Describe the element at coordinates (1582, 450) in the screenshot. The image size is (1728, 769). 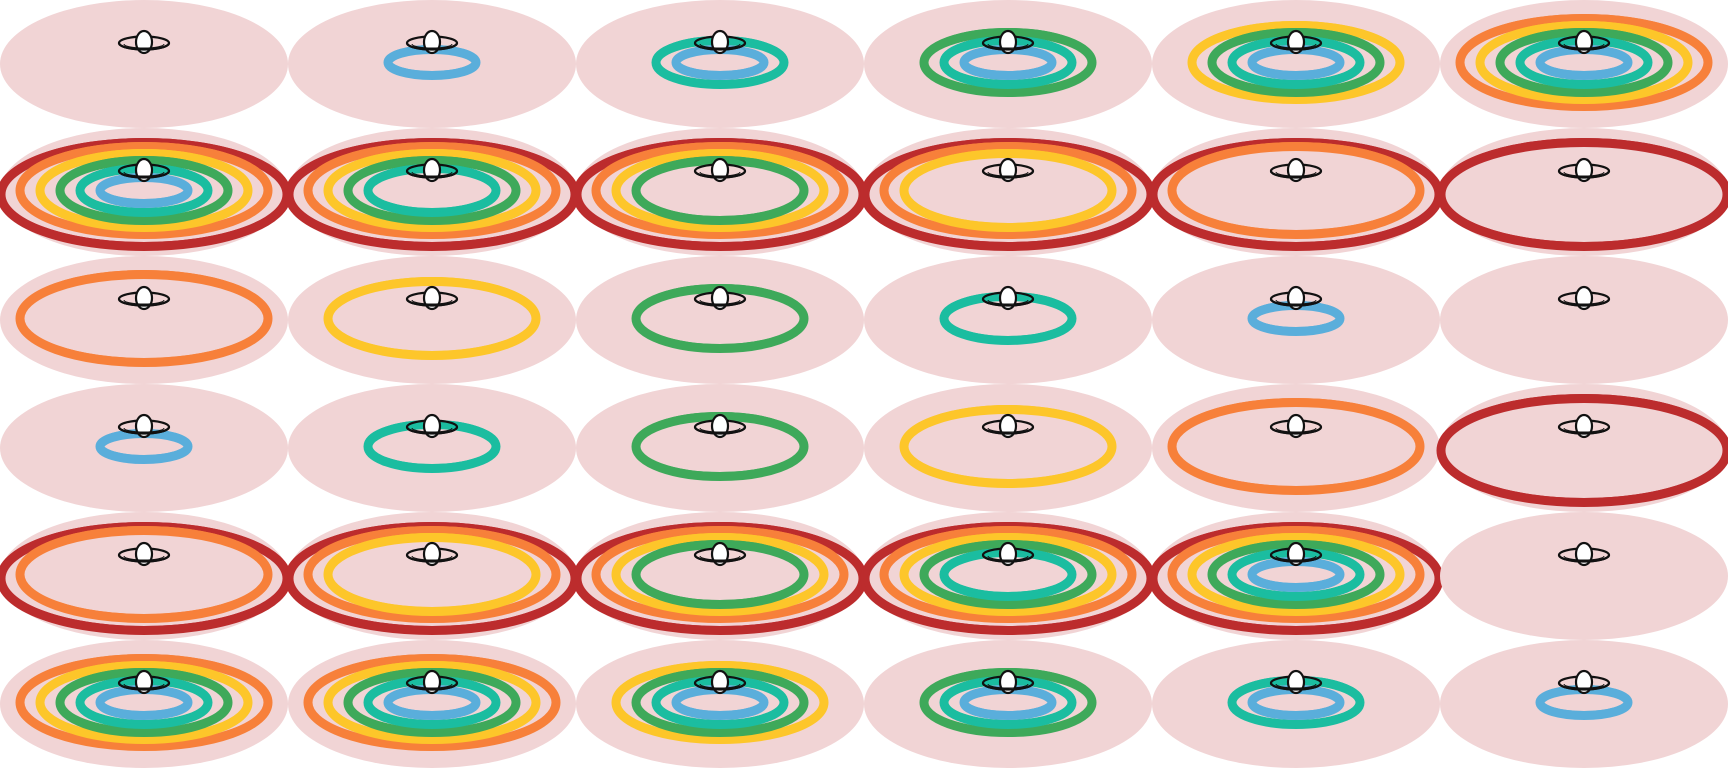
I see `ring-red` at that location.